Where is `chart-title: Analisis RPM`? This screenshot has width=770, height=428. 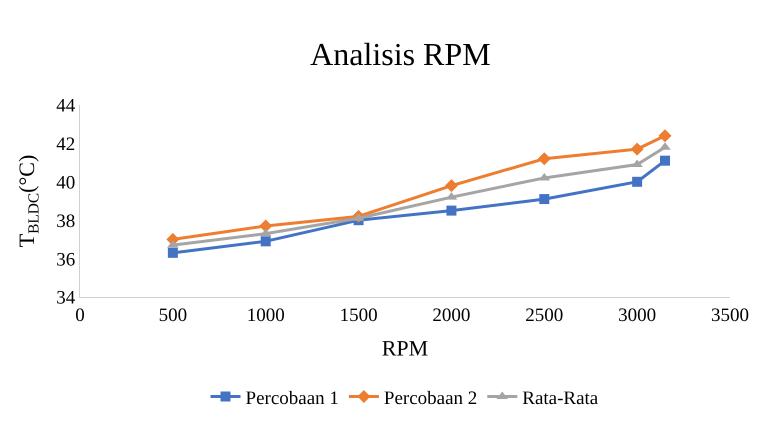 chart-title: Analisis RPM is located at coordinates (400, 54).